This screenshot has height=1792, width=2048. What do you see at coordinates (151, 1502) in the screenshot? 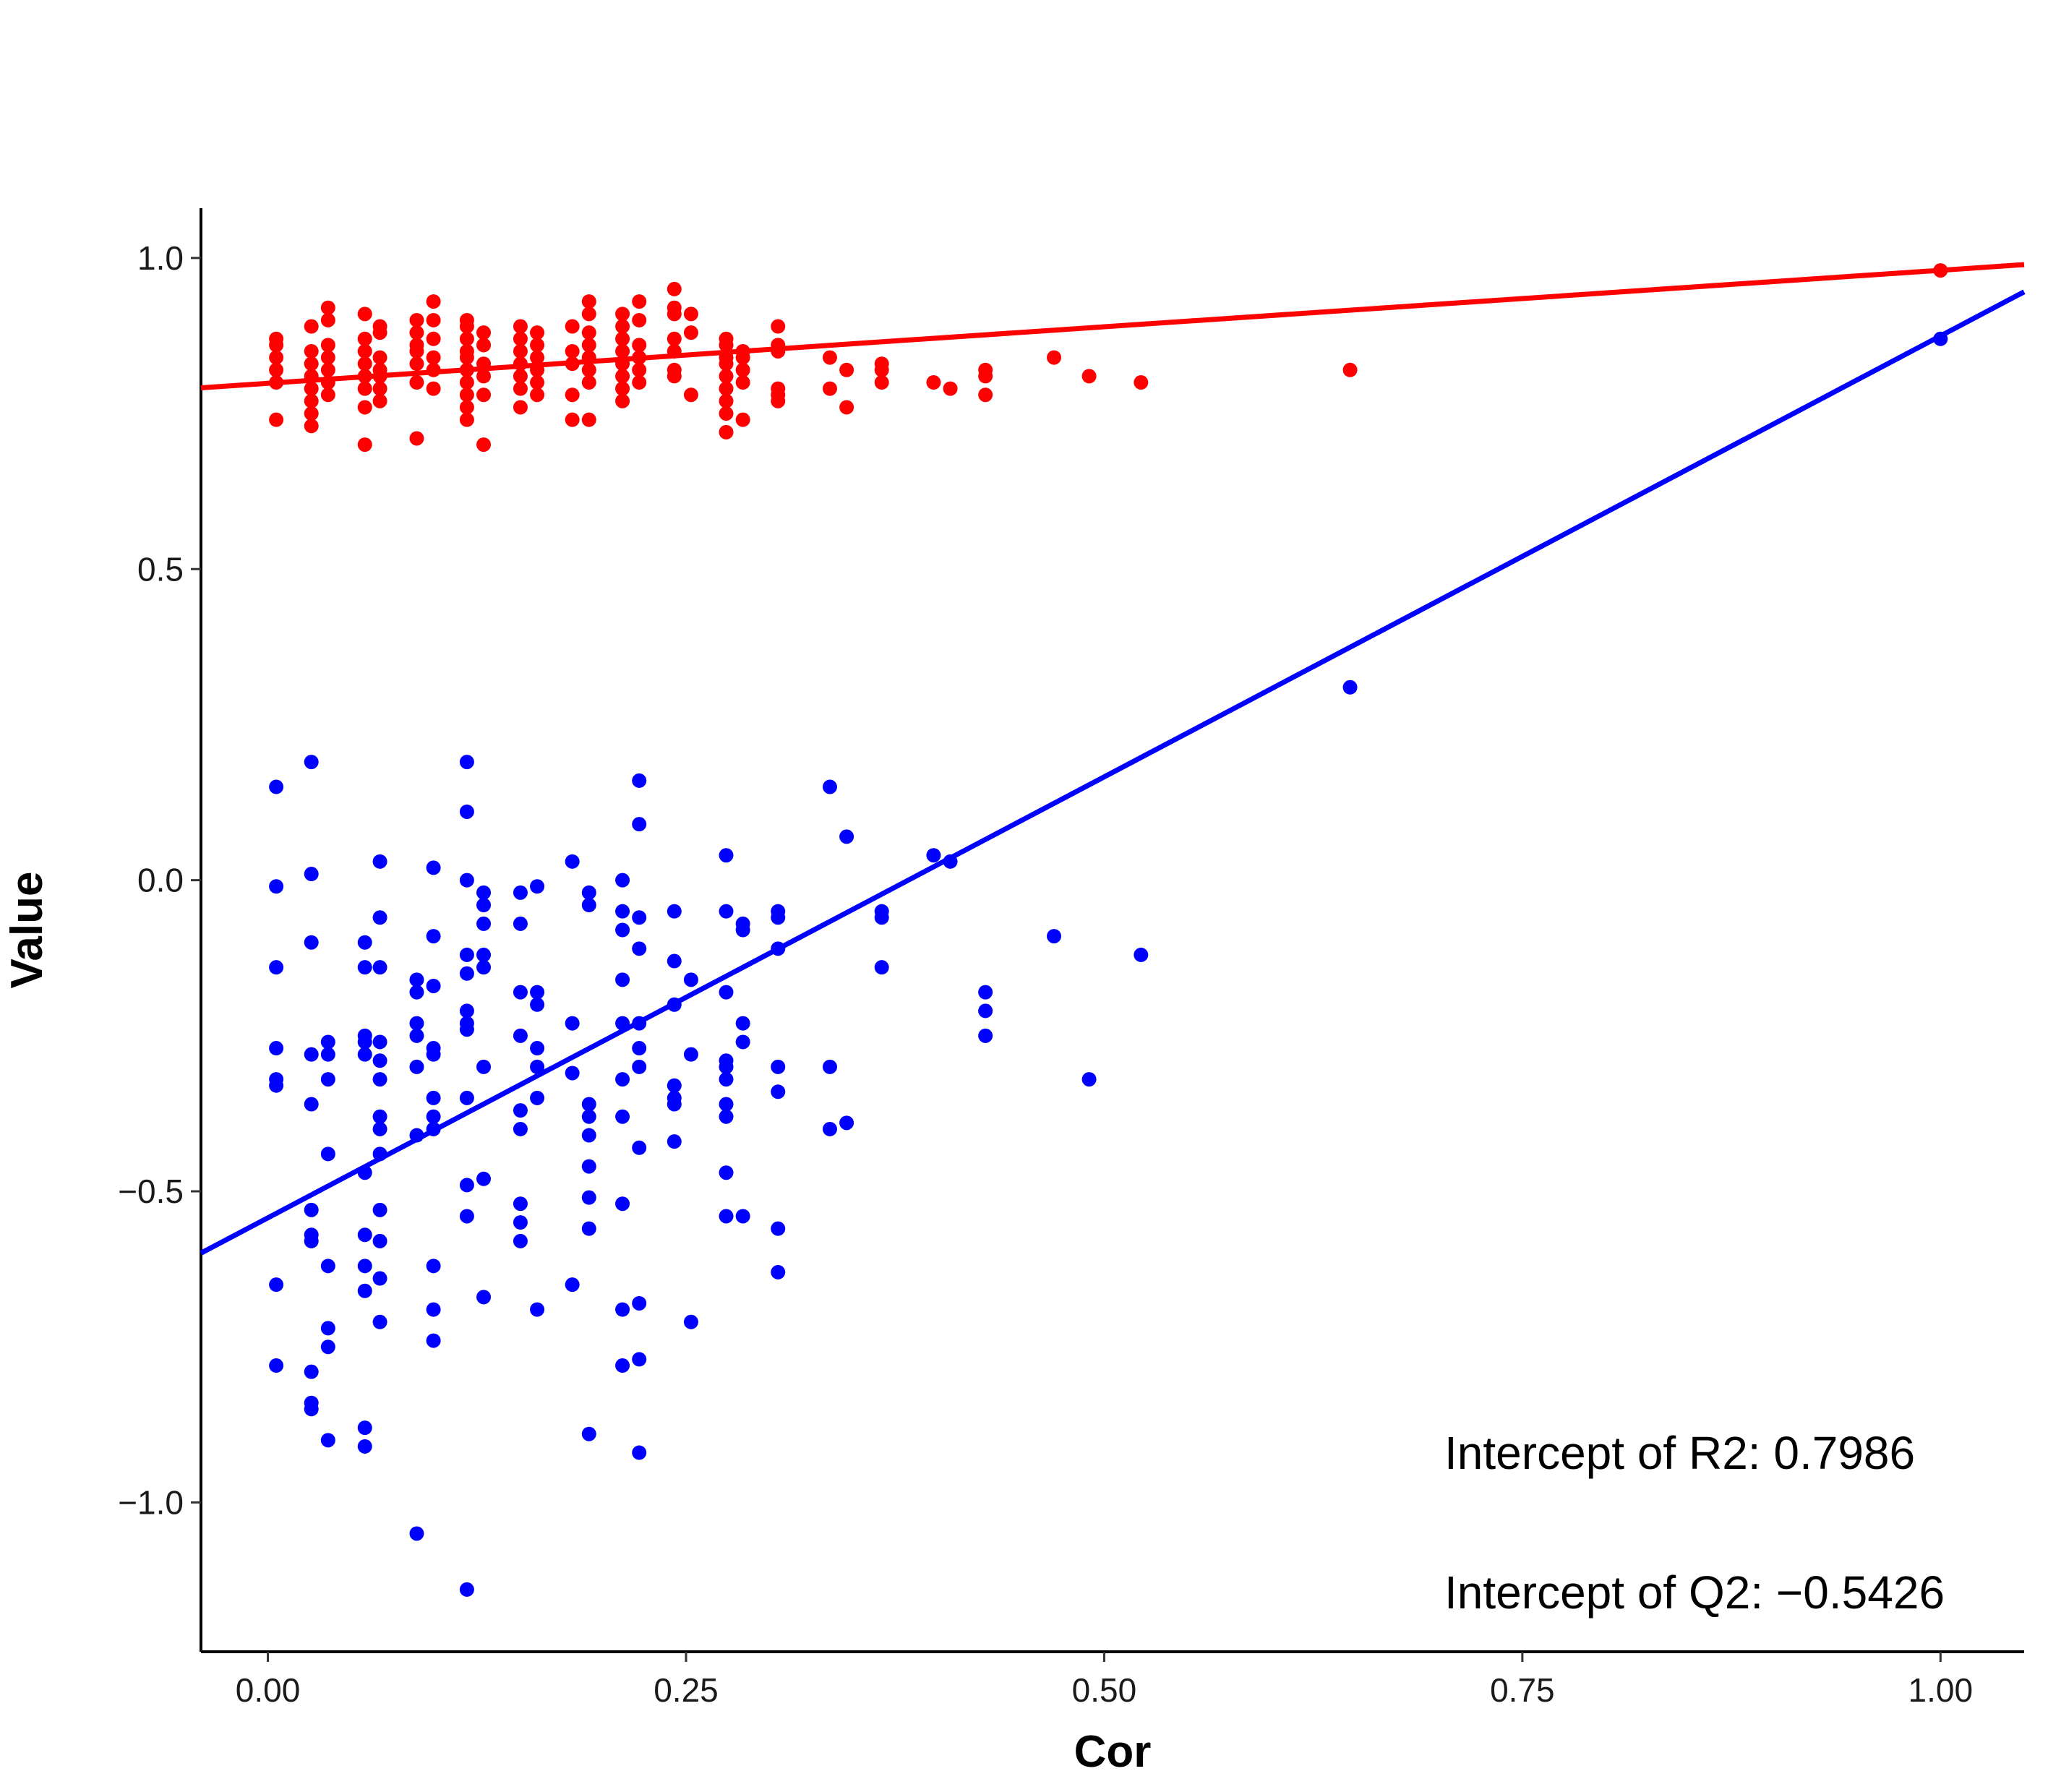
I see `y-tick-label: −1.0` at bounding box center [151, 1502].